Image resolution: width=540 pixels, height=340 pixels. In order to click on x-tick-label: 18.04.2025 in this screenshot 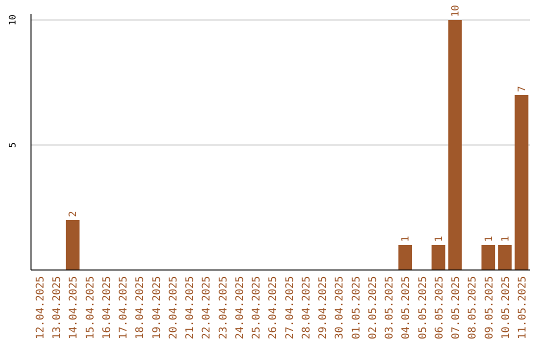, I will do `click(140, 308)`.